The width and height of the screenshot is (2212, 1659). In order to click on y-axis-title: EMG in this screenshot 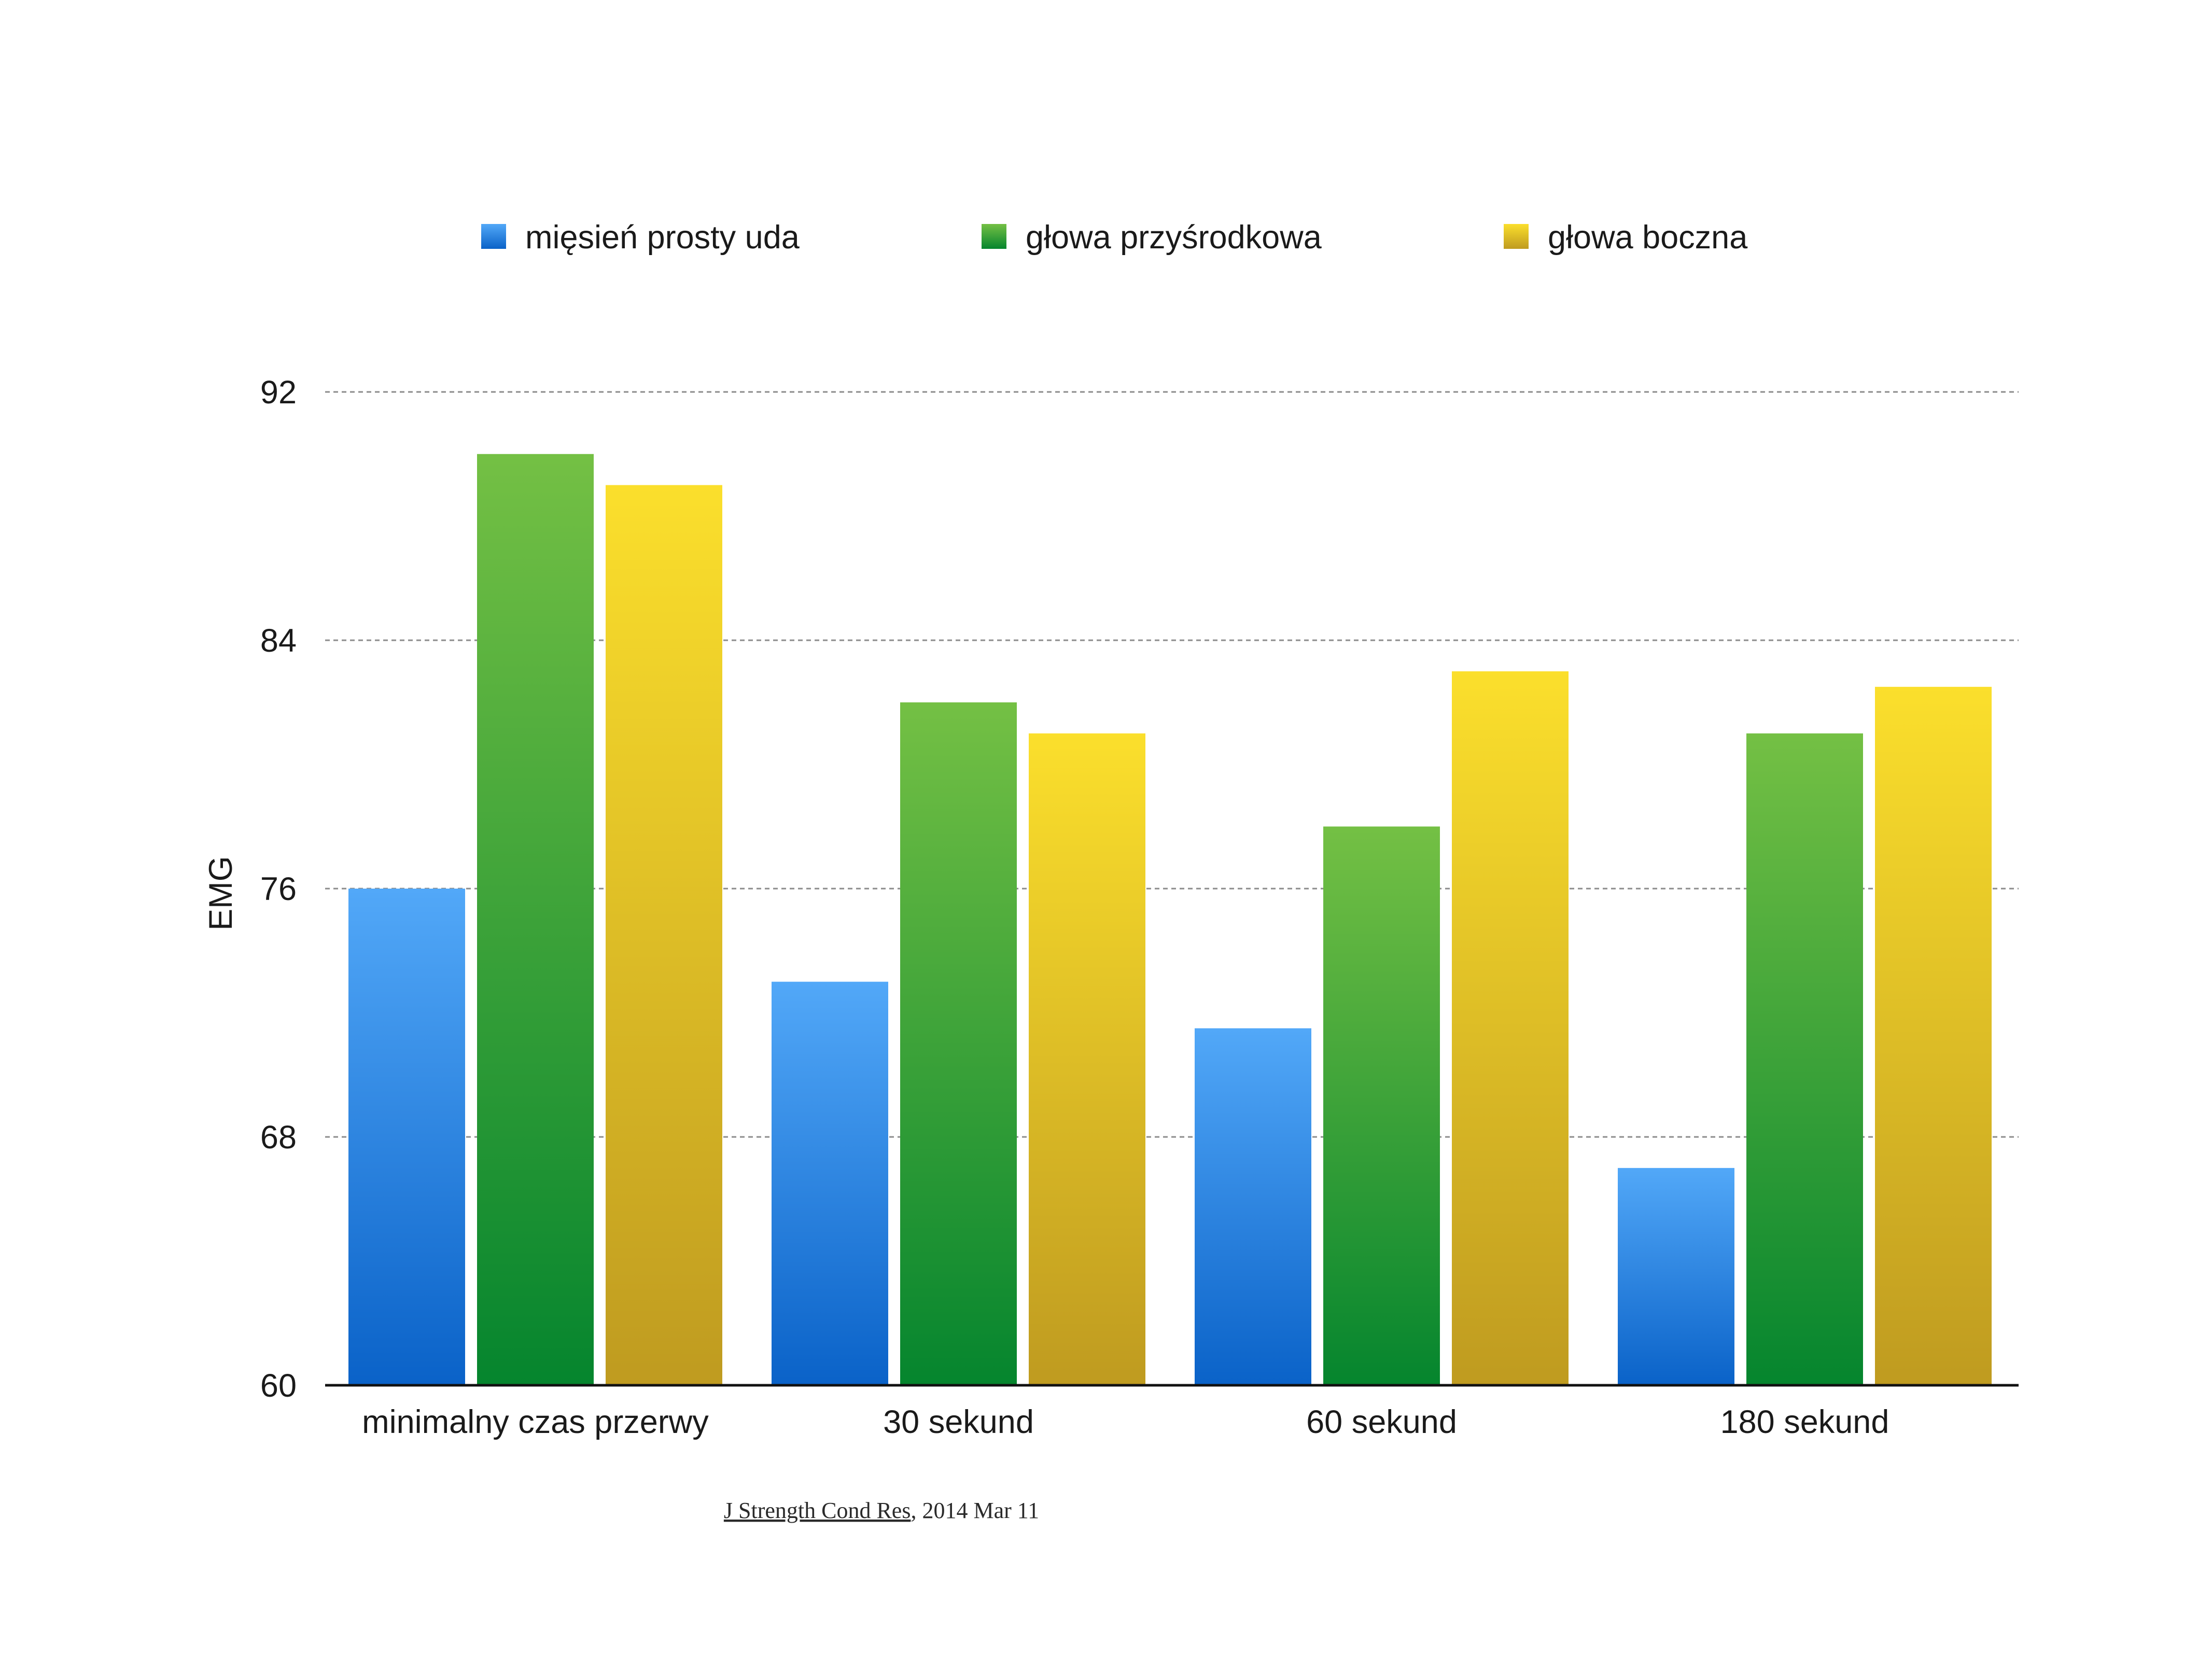, I will do `click(221, 893)`.